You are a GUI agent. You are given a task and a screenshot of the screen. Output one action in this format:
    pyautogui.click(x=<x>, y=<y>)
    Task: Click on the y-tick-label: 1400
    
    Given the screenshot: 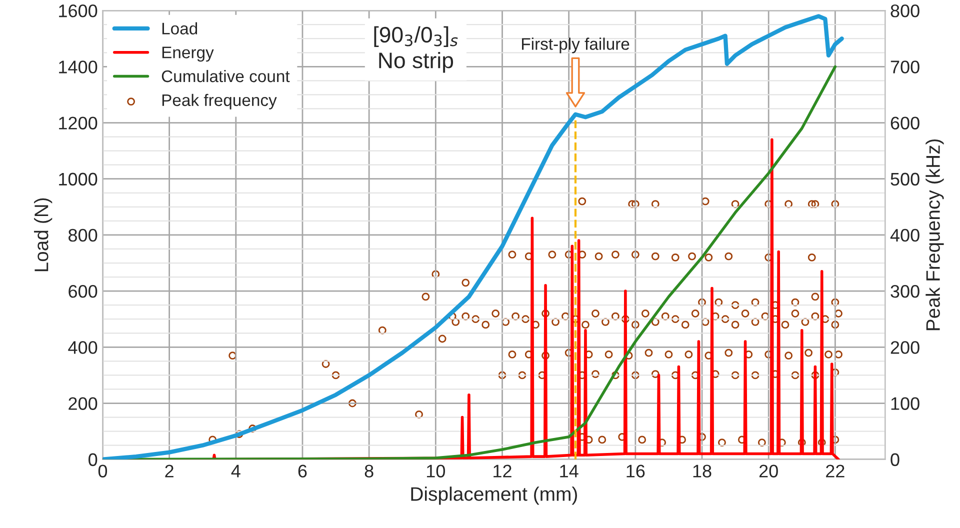 What is the action you would take?
    pyautogui.click(x=78, y=67)
    